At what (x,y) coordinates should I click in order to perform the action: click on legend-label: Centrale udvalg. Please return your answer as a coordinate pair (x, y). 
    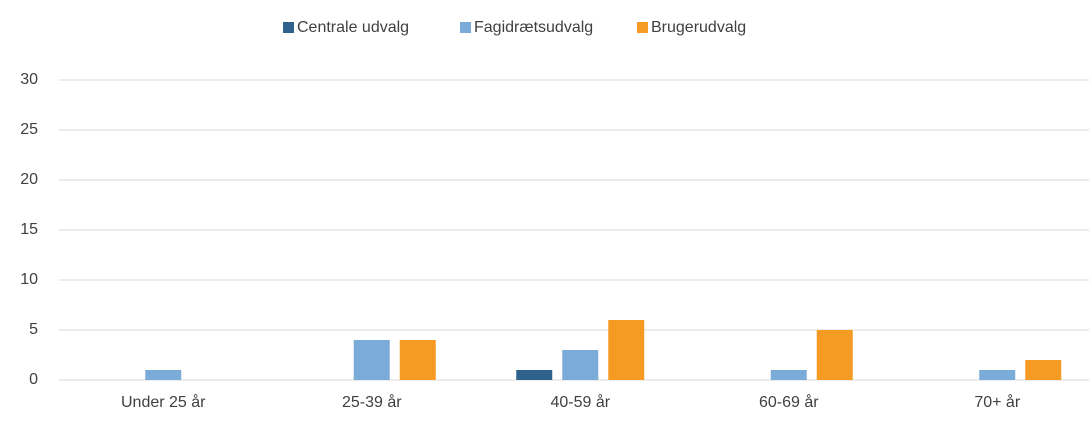
    Looking at the image, I should click on (353, 27).